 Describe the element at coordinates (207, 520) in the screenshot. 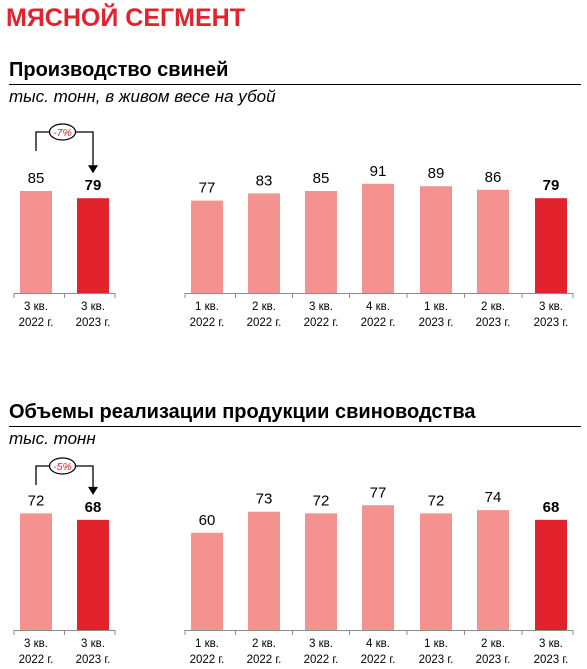

I see `value-label: 60` at that location.